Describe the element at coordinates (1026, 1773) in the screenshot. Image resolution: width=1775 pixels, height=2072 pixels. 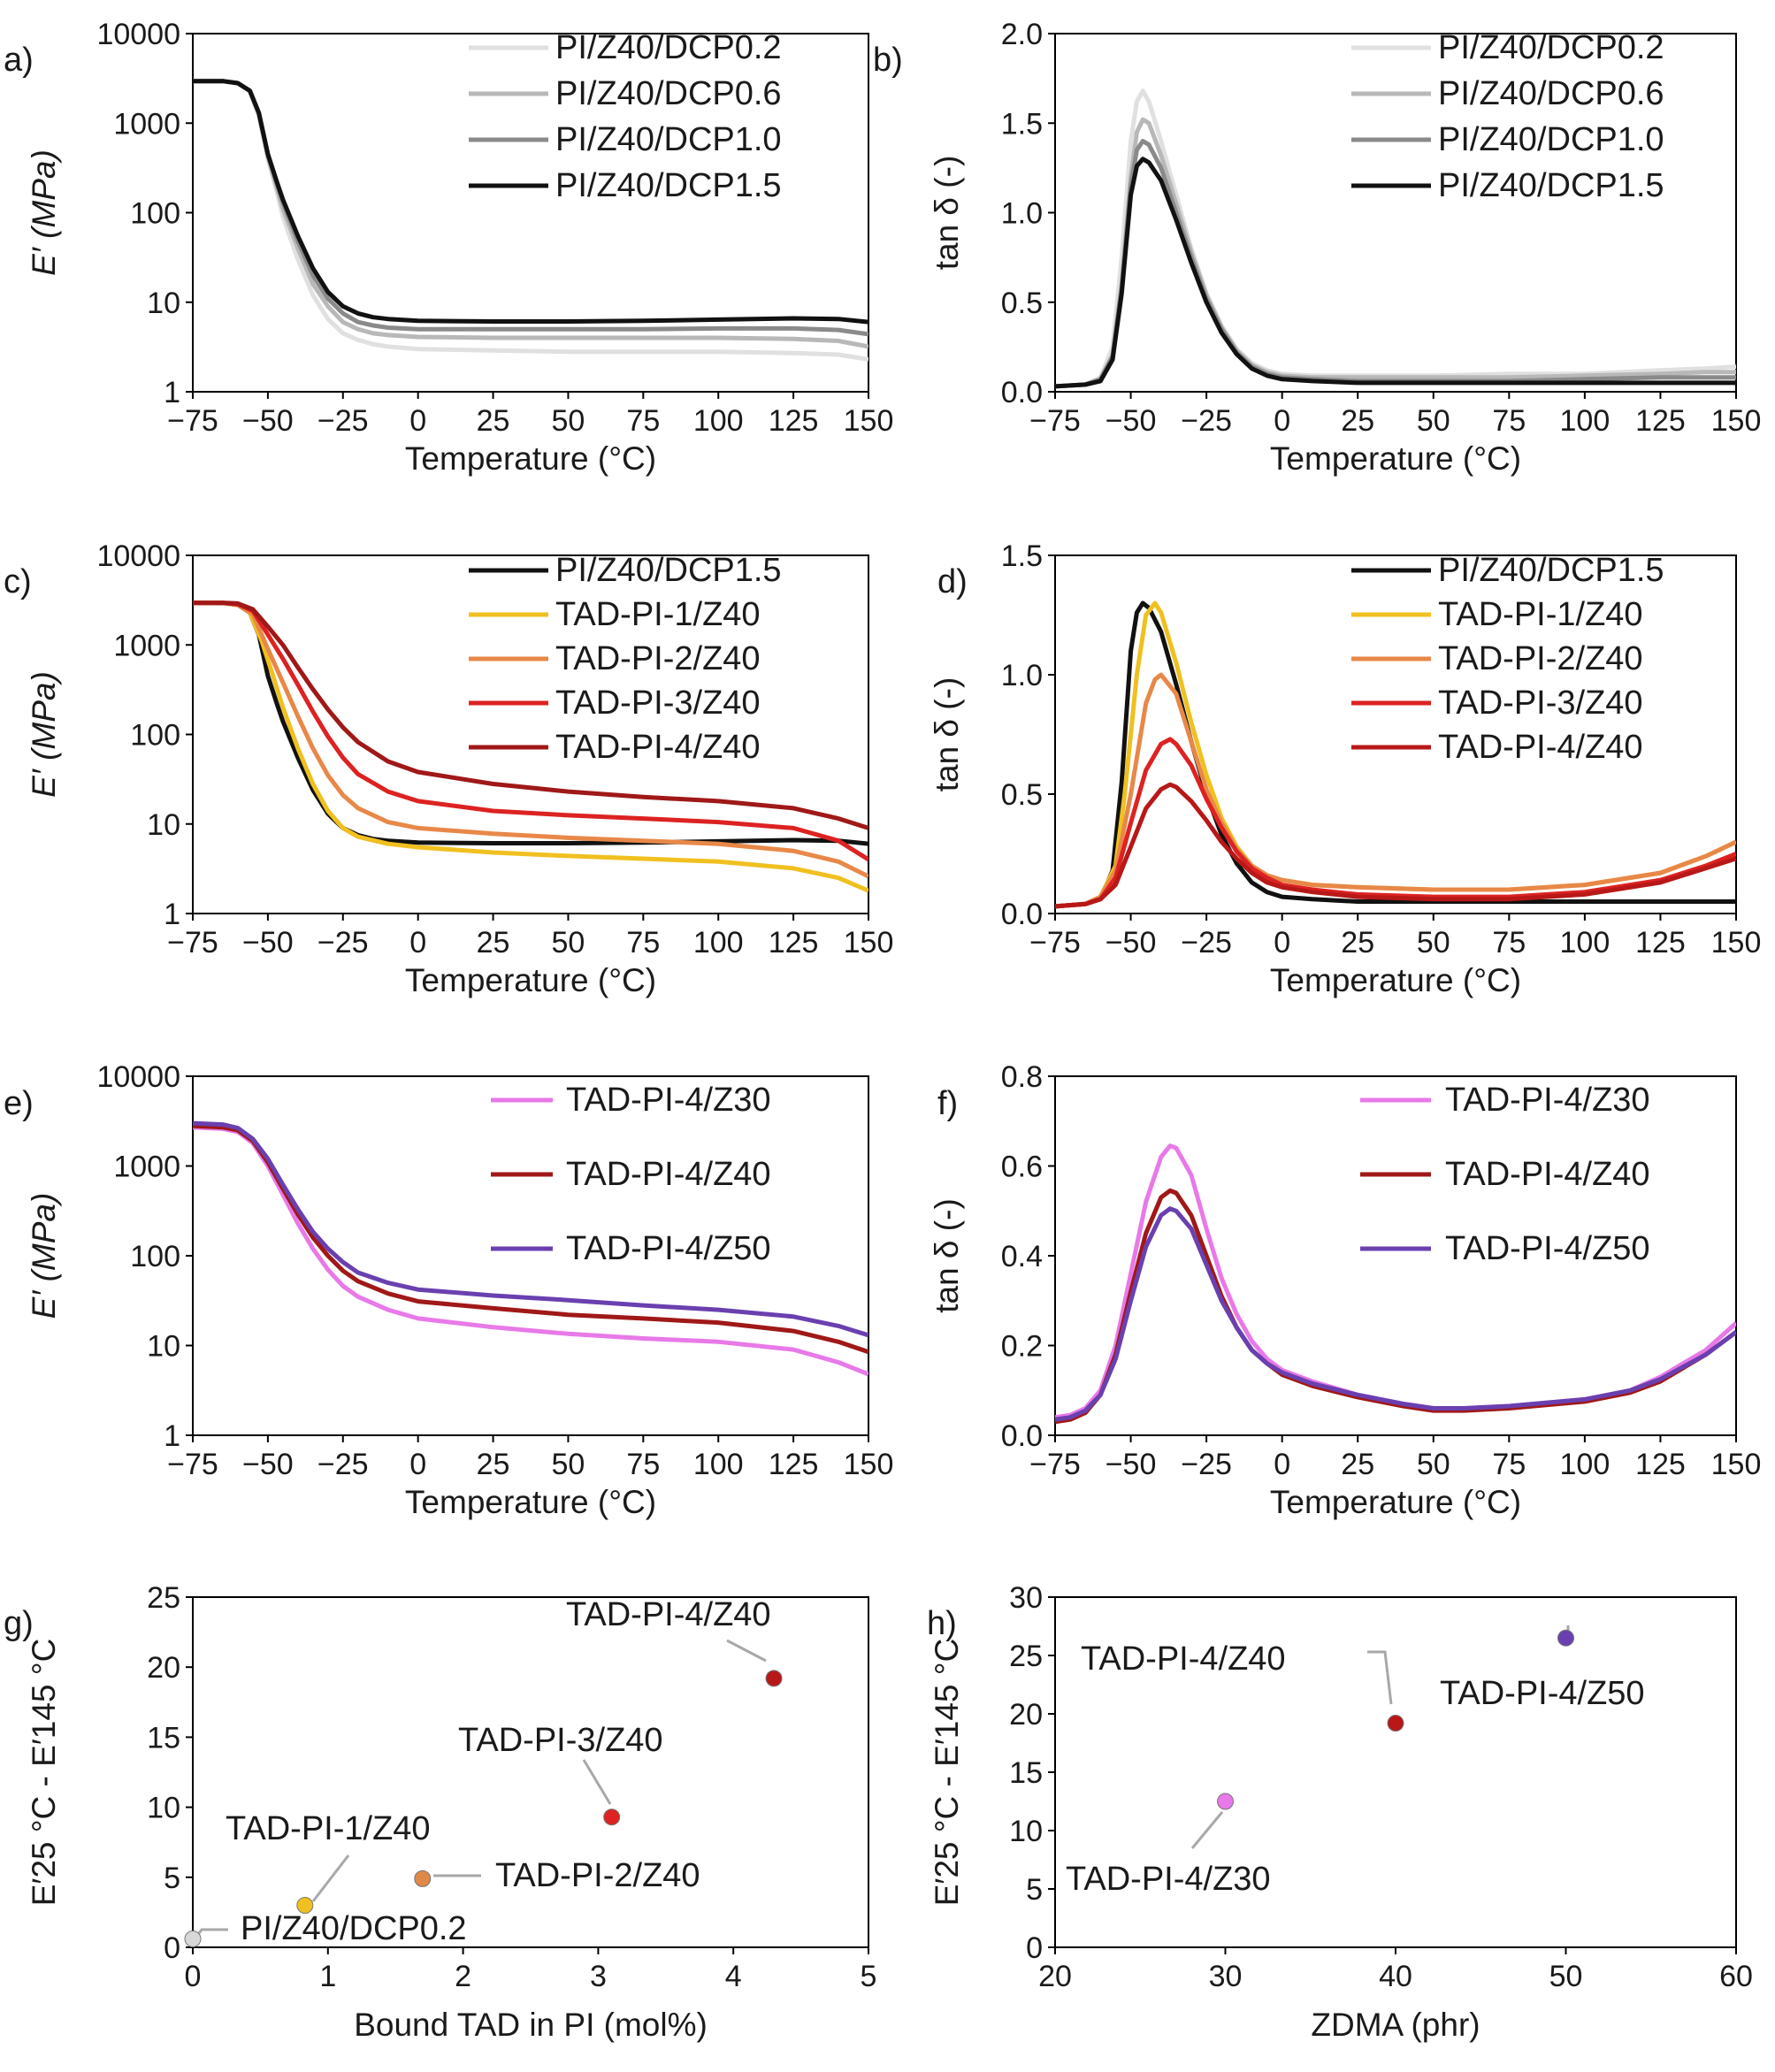
I see `y-tick-label: 15` at that location.